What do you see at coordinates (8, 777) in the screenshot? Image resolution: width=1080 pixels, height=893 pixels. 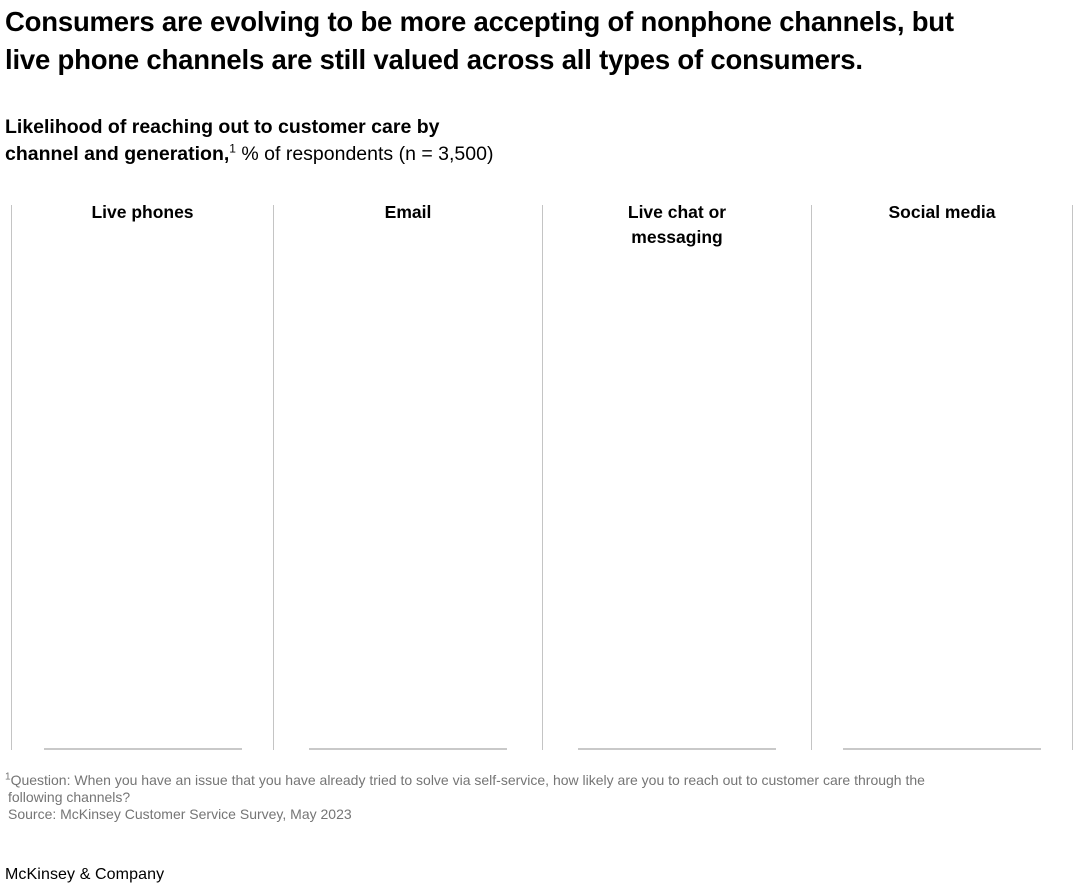 I see `footnote-marker: 1` at bounding box center [8, 777].